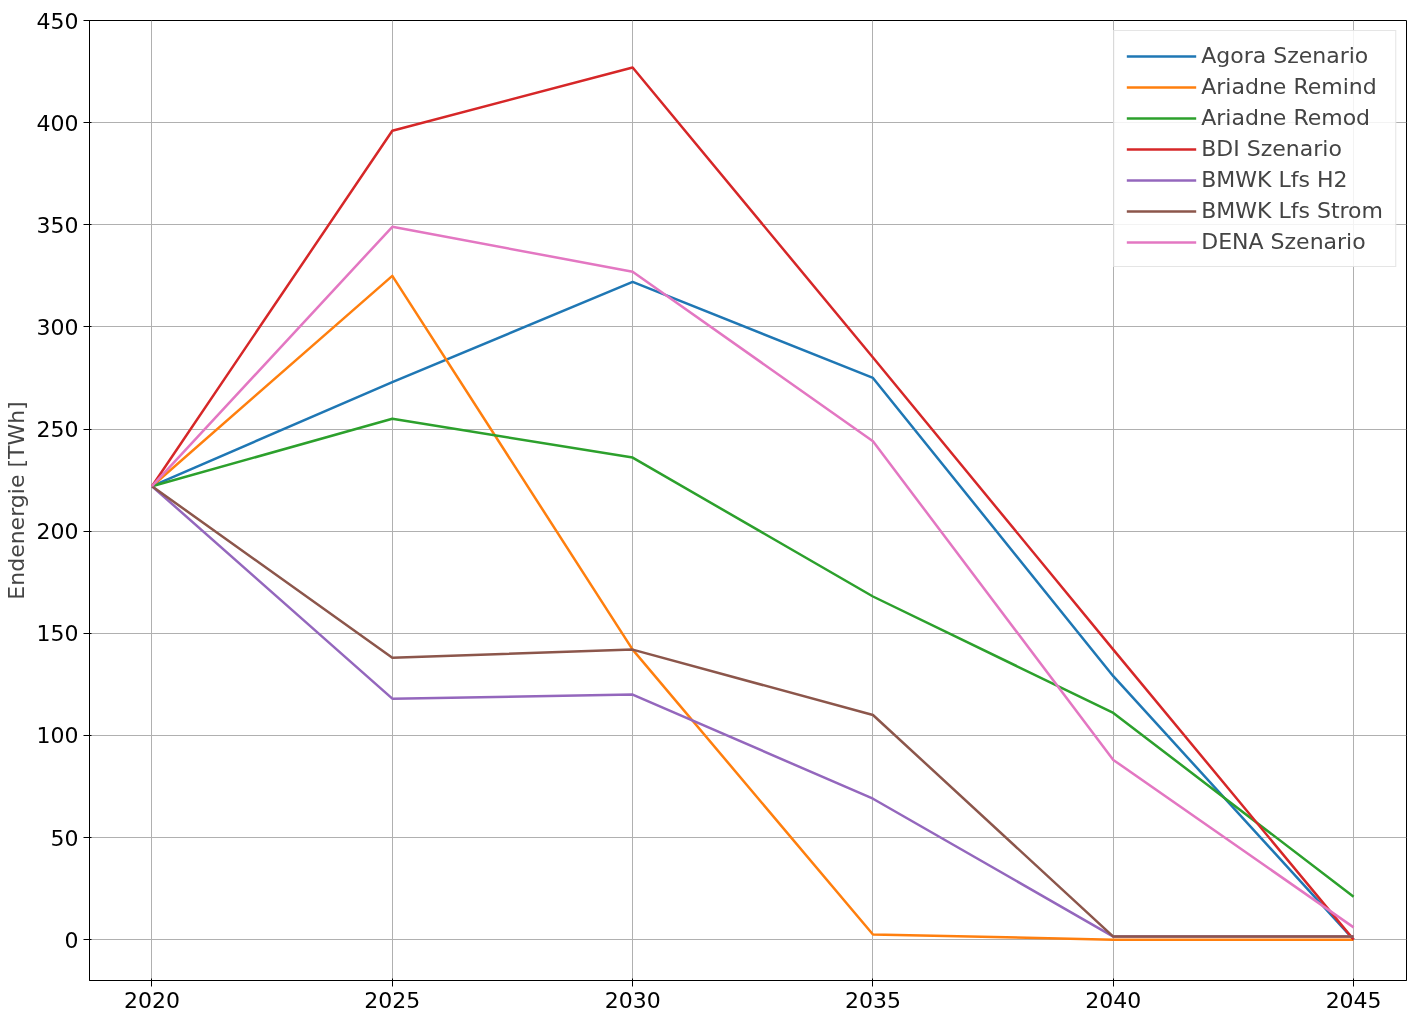 This screenshot has width=1411, height=1030. Describe the element at coordinates (16, 500) in the screenshot. I see `y-axis-title: Endenergie [TWh]` at that location.